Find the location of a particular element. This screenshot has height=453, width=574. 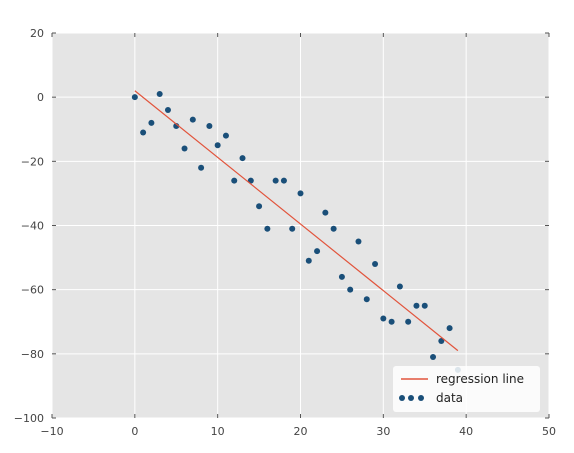

y-tick-label: −40 is located at coordinates (32, 226).